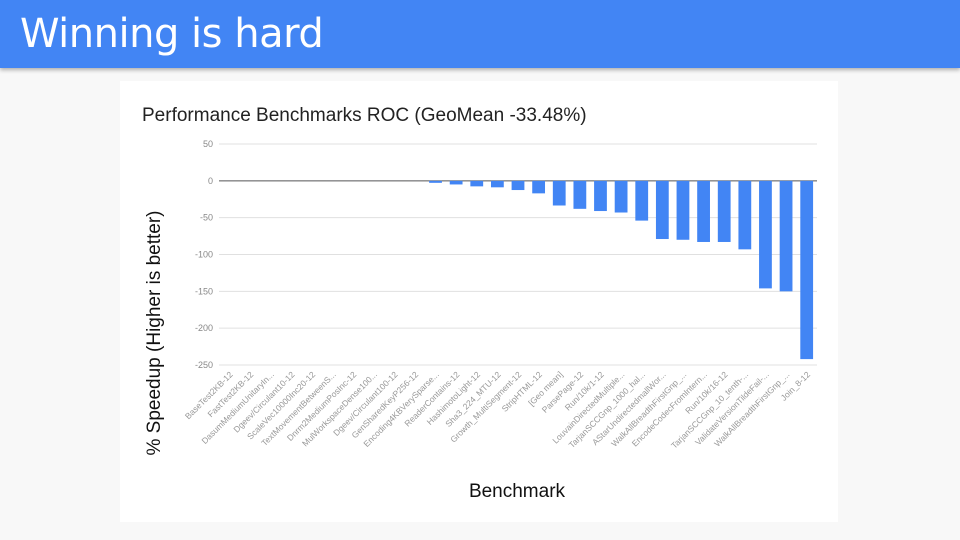 The width and height of the screenshot is (960, 540). What do you see at coordinates (204, 328) in the screenshot?
I see `y-tick-label: -200` at bounding box center [204, 328].